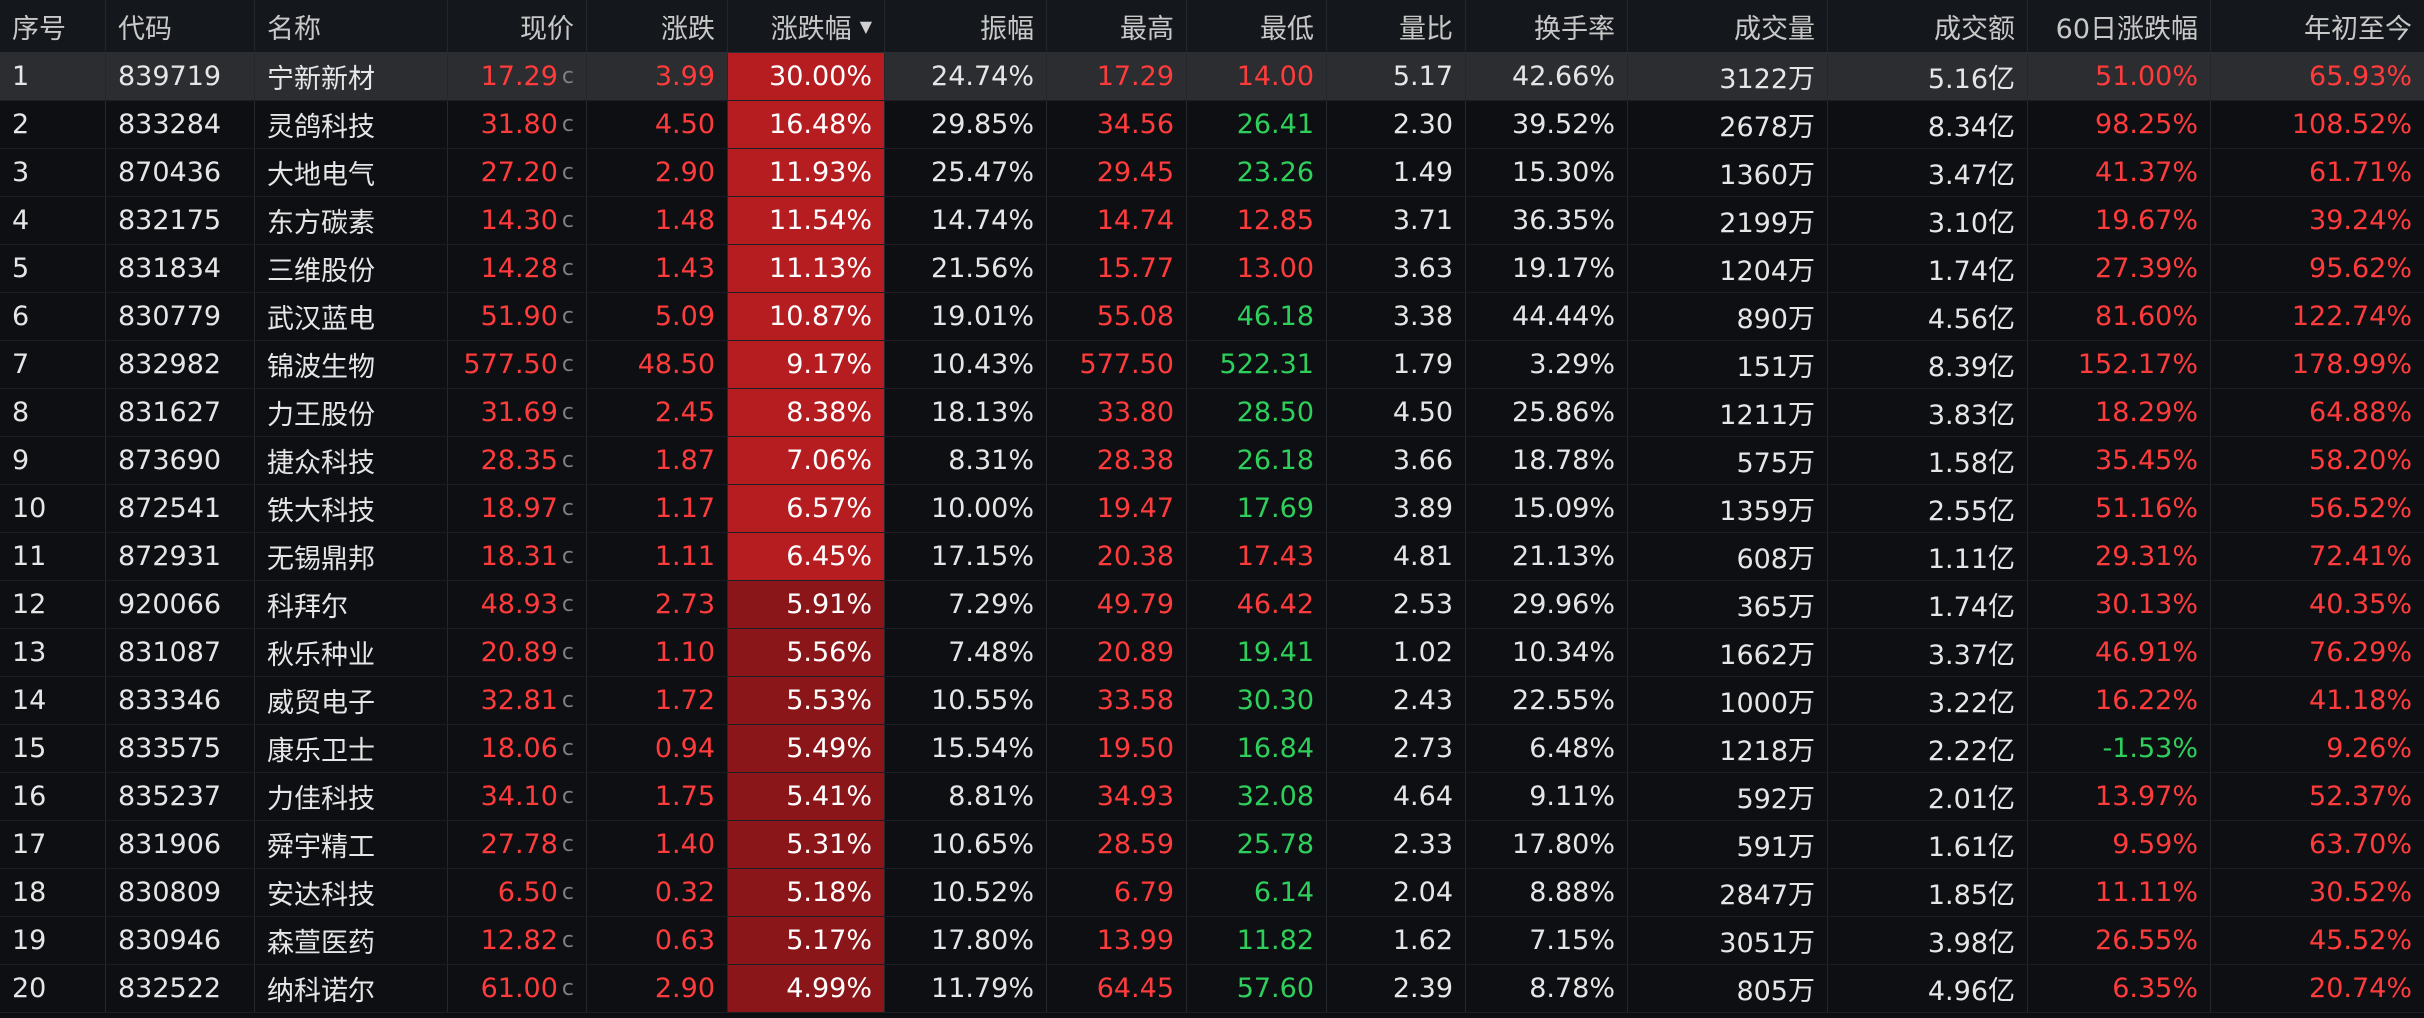 This screenshot has width=2424, height=1018. Describe the element at coordinates (657, 124) in the screenshot. I see `cell-change: 4.50` at that location.